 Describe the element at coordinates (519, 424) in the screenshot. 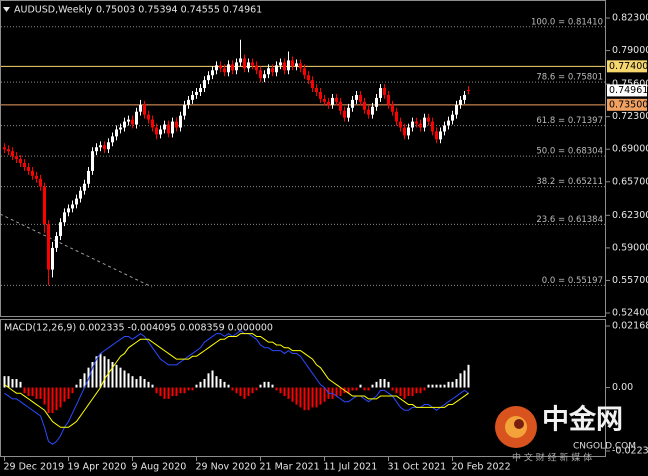

I see `watermark-logo-core` at that location.